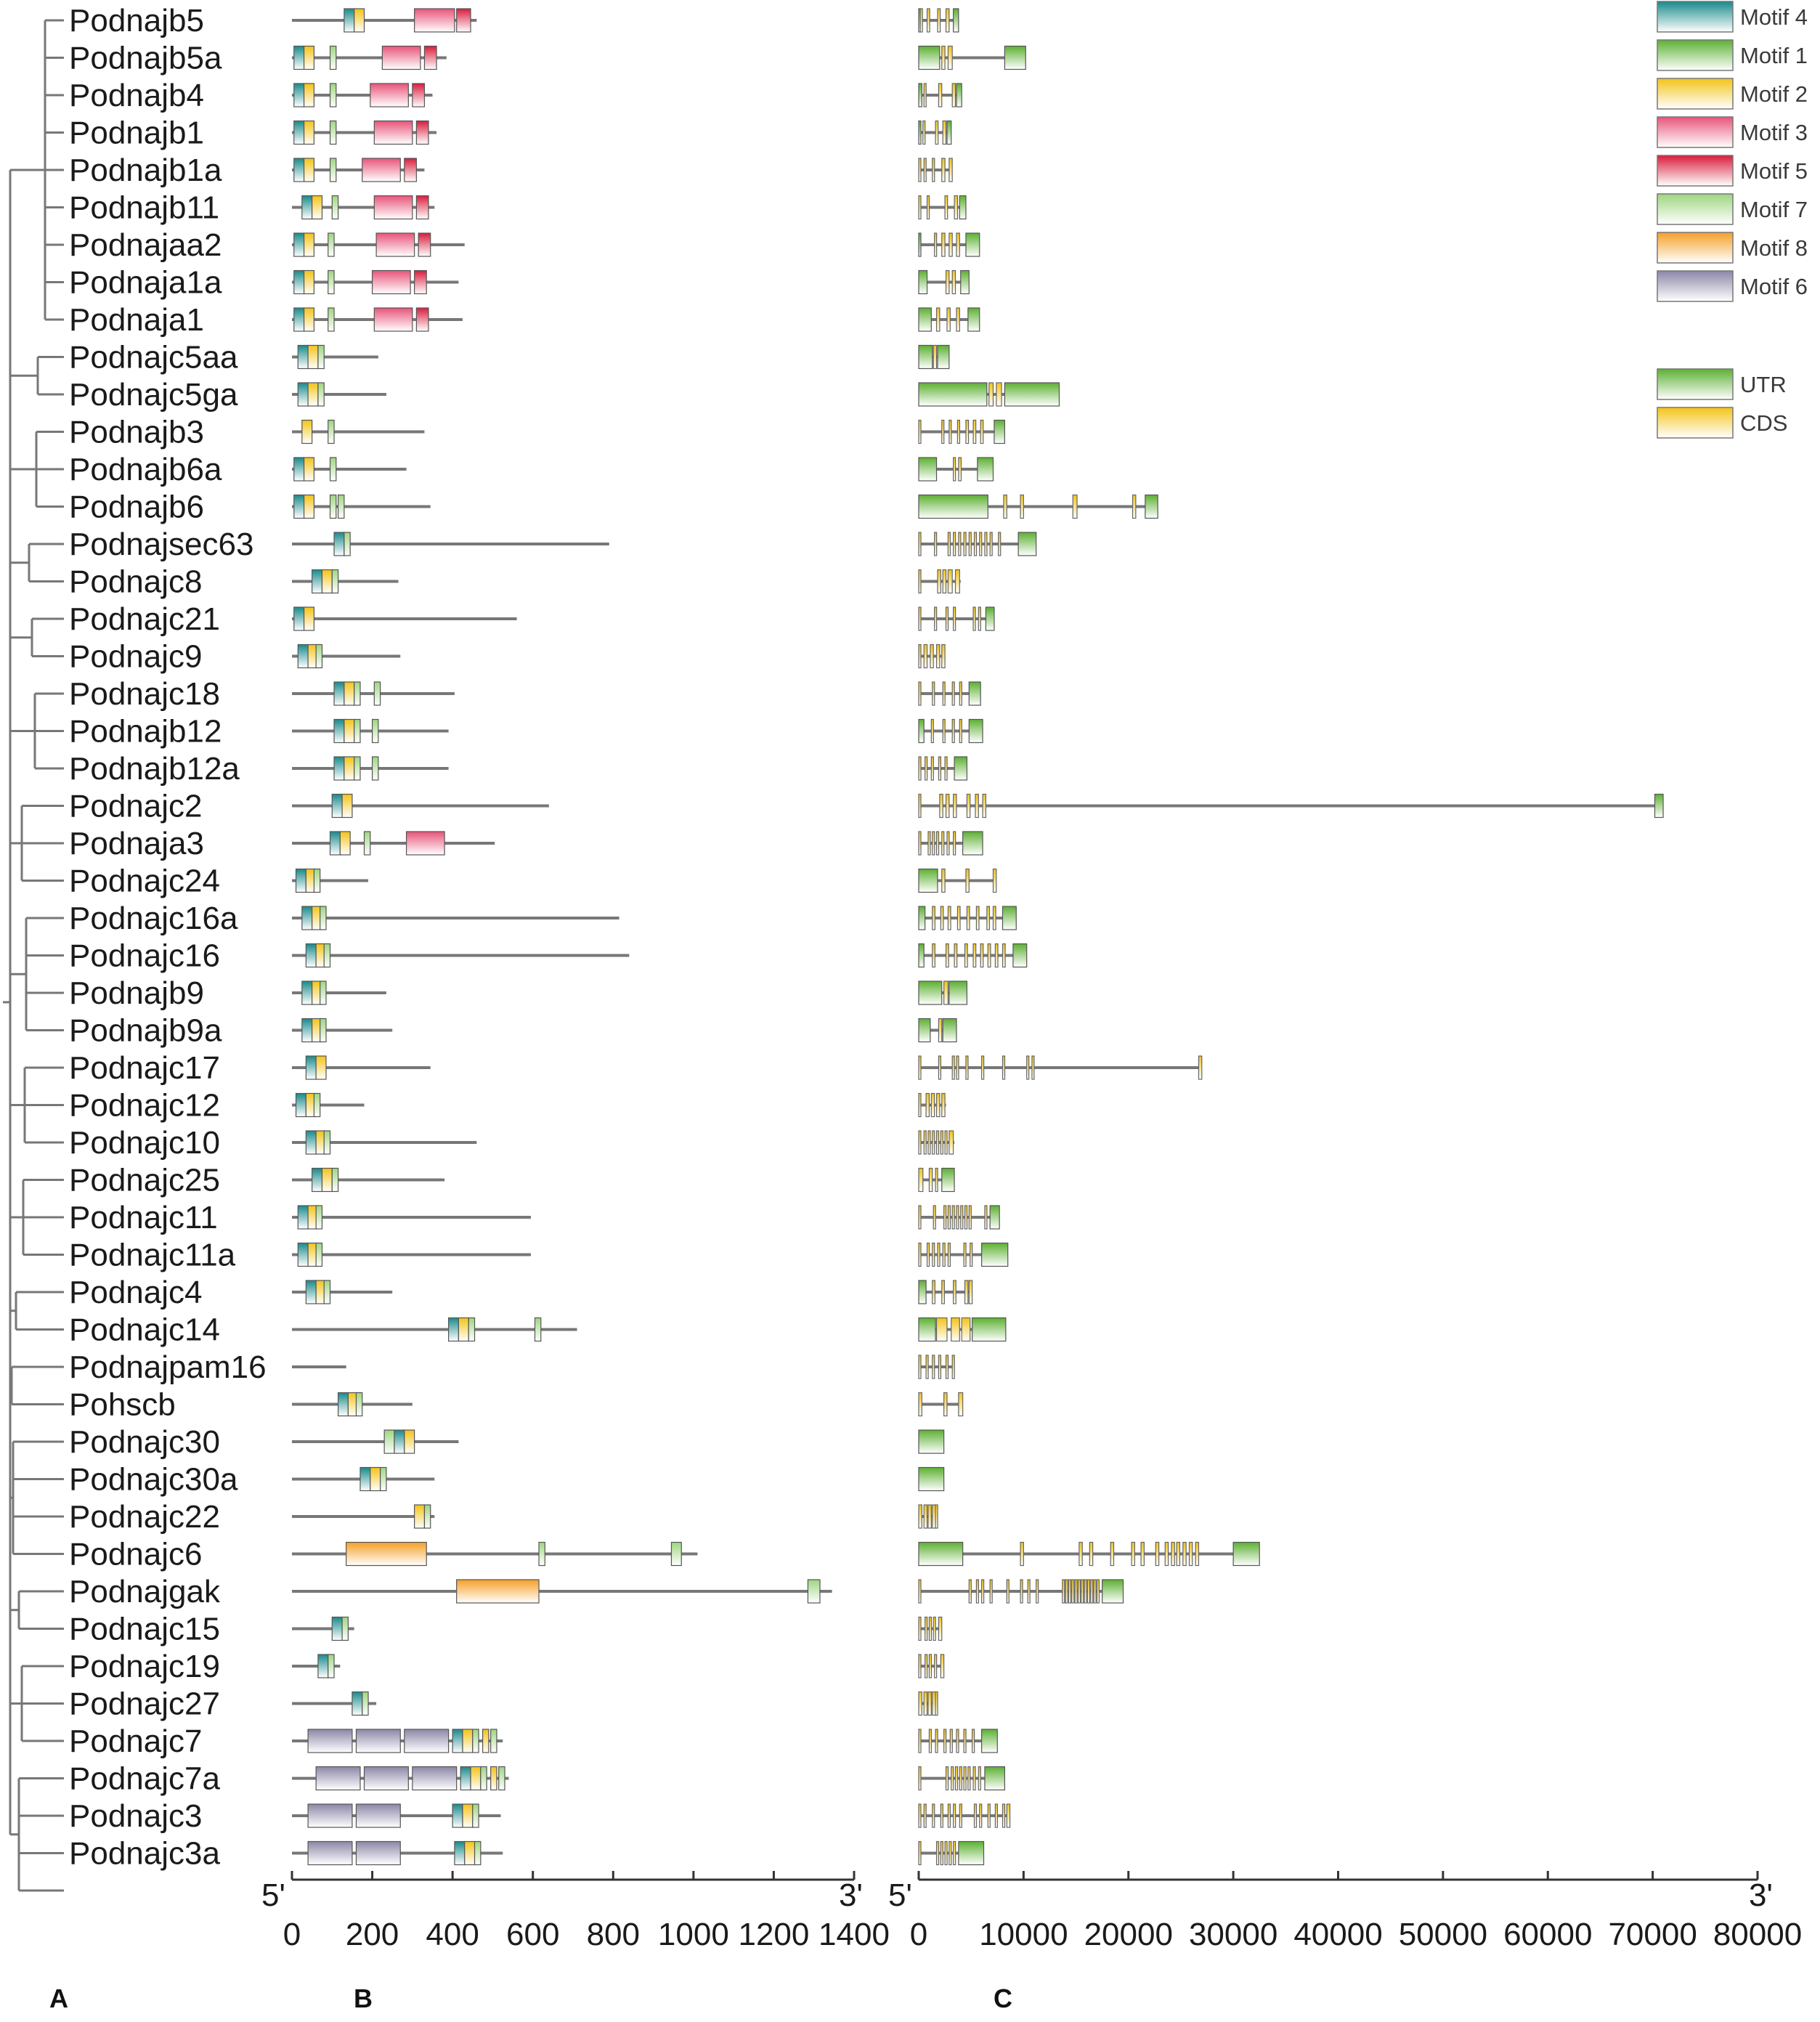 The width and height of the screenshot is (1820, 2022). What do you see at coordinates (1774, 94) in the screenshot?
I see `legend-label: Motif 2` at bounding box center [1774, 94].